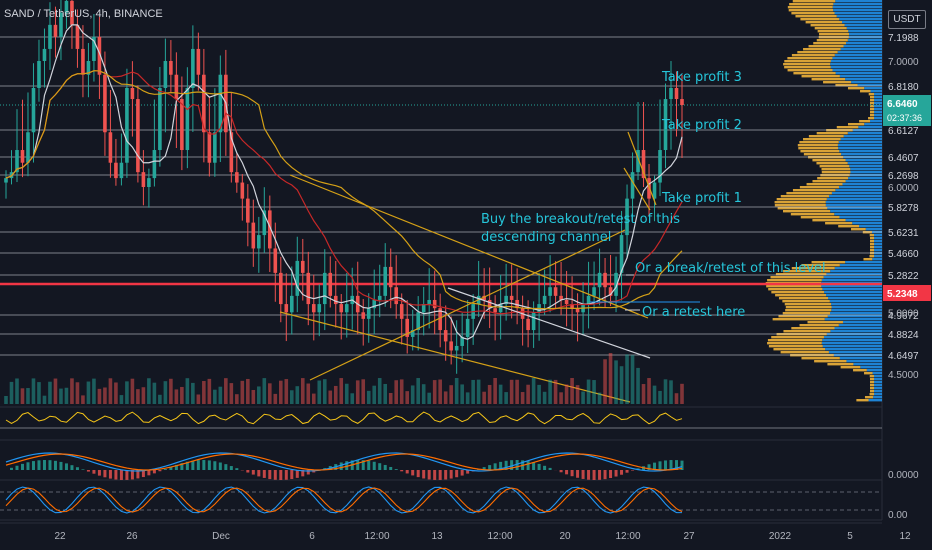  What do you see at coordinates (344, 378) in the screenshot?
I see `volume-bars` at bounding box center [344, 378].